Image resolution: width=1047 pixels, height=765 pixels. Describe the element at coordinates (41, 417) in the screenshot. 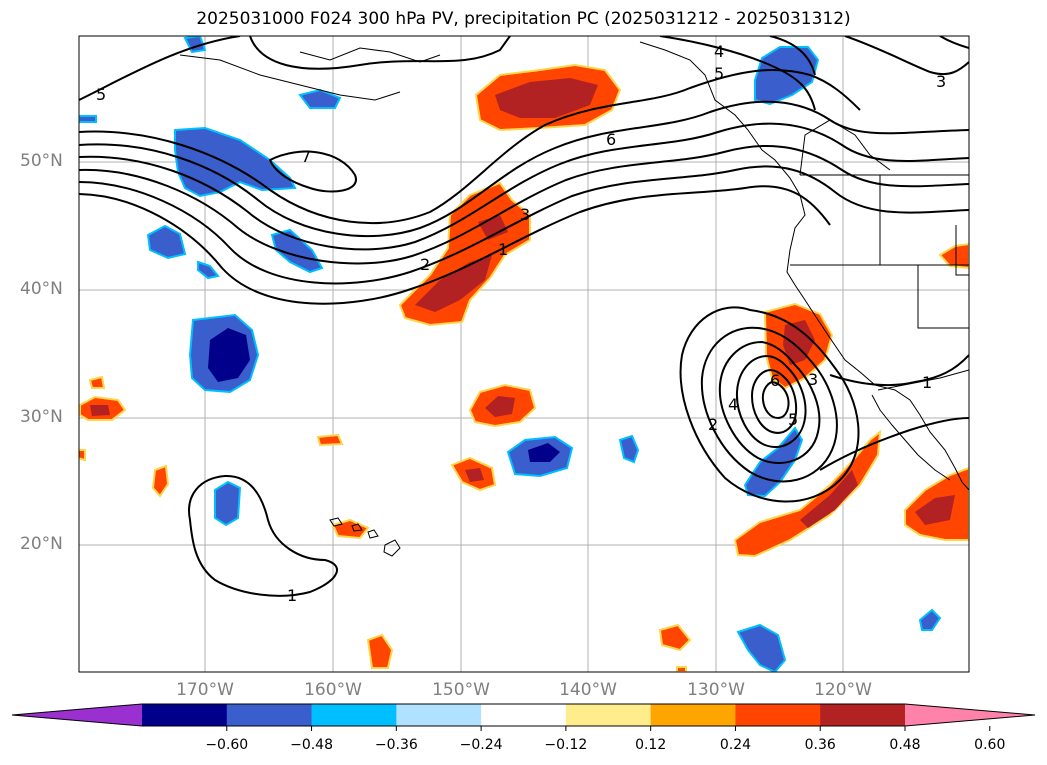

I see `latitude-label: 30°N` at that location.